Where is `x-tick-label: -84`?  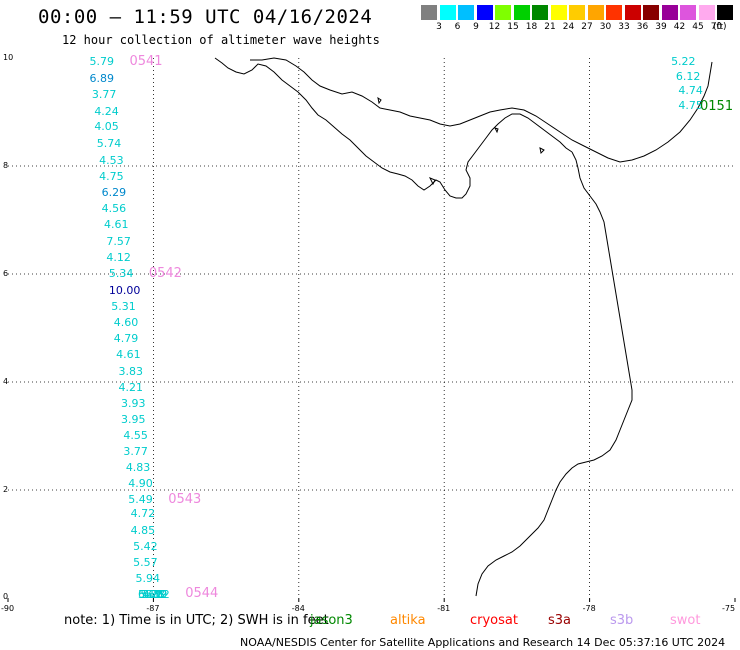 x-tick-label: -84 is located at coordinates (298, 608).